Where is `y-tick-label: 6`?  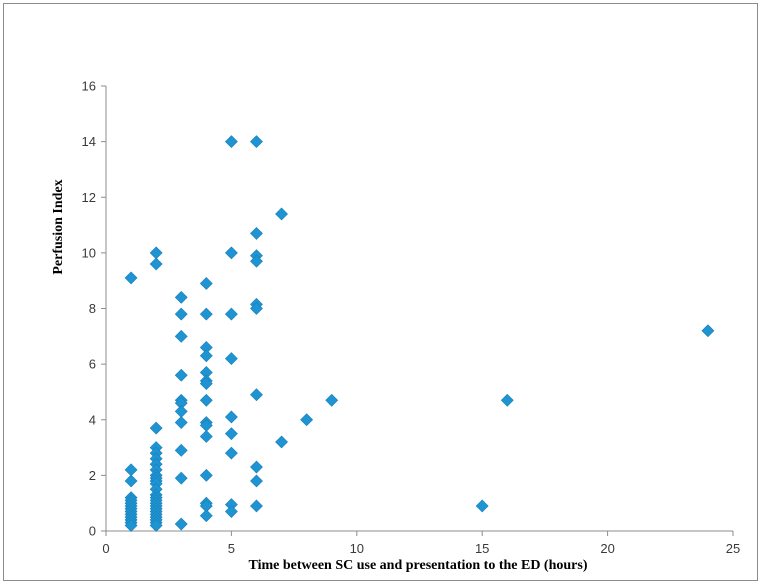 y-tick-label: 6 is located at coordinates (92, 364).